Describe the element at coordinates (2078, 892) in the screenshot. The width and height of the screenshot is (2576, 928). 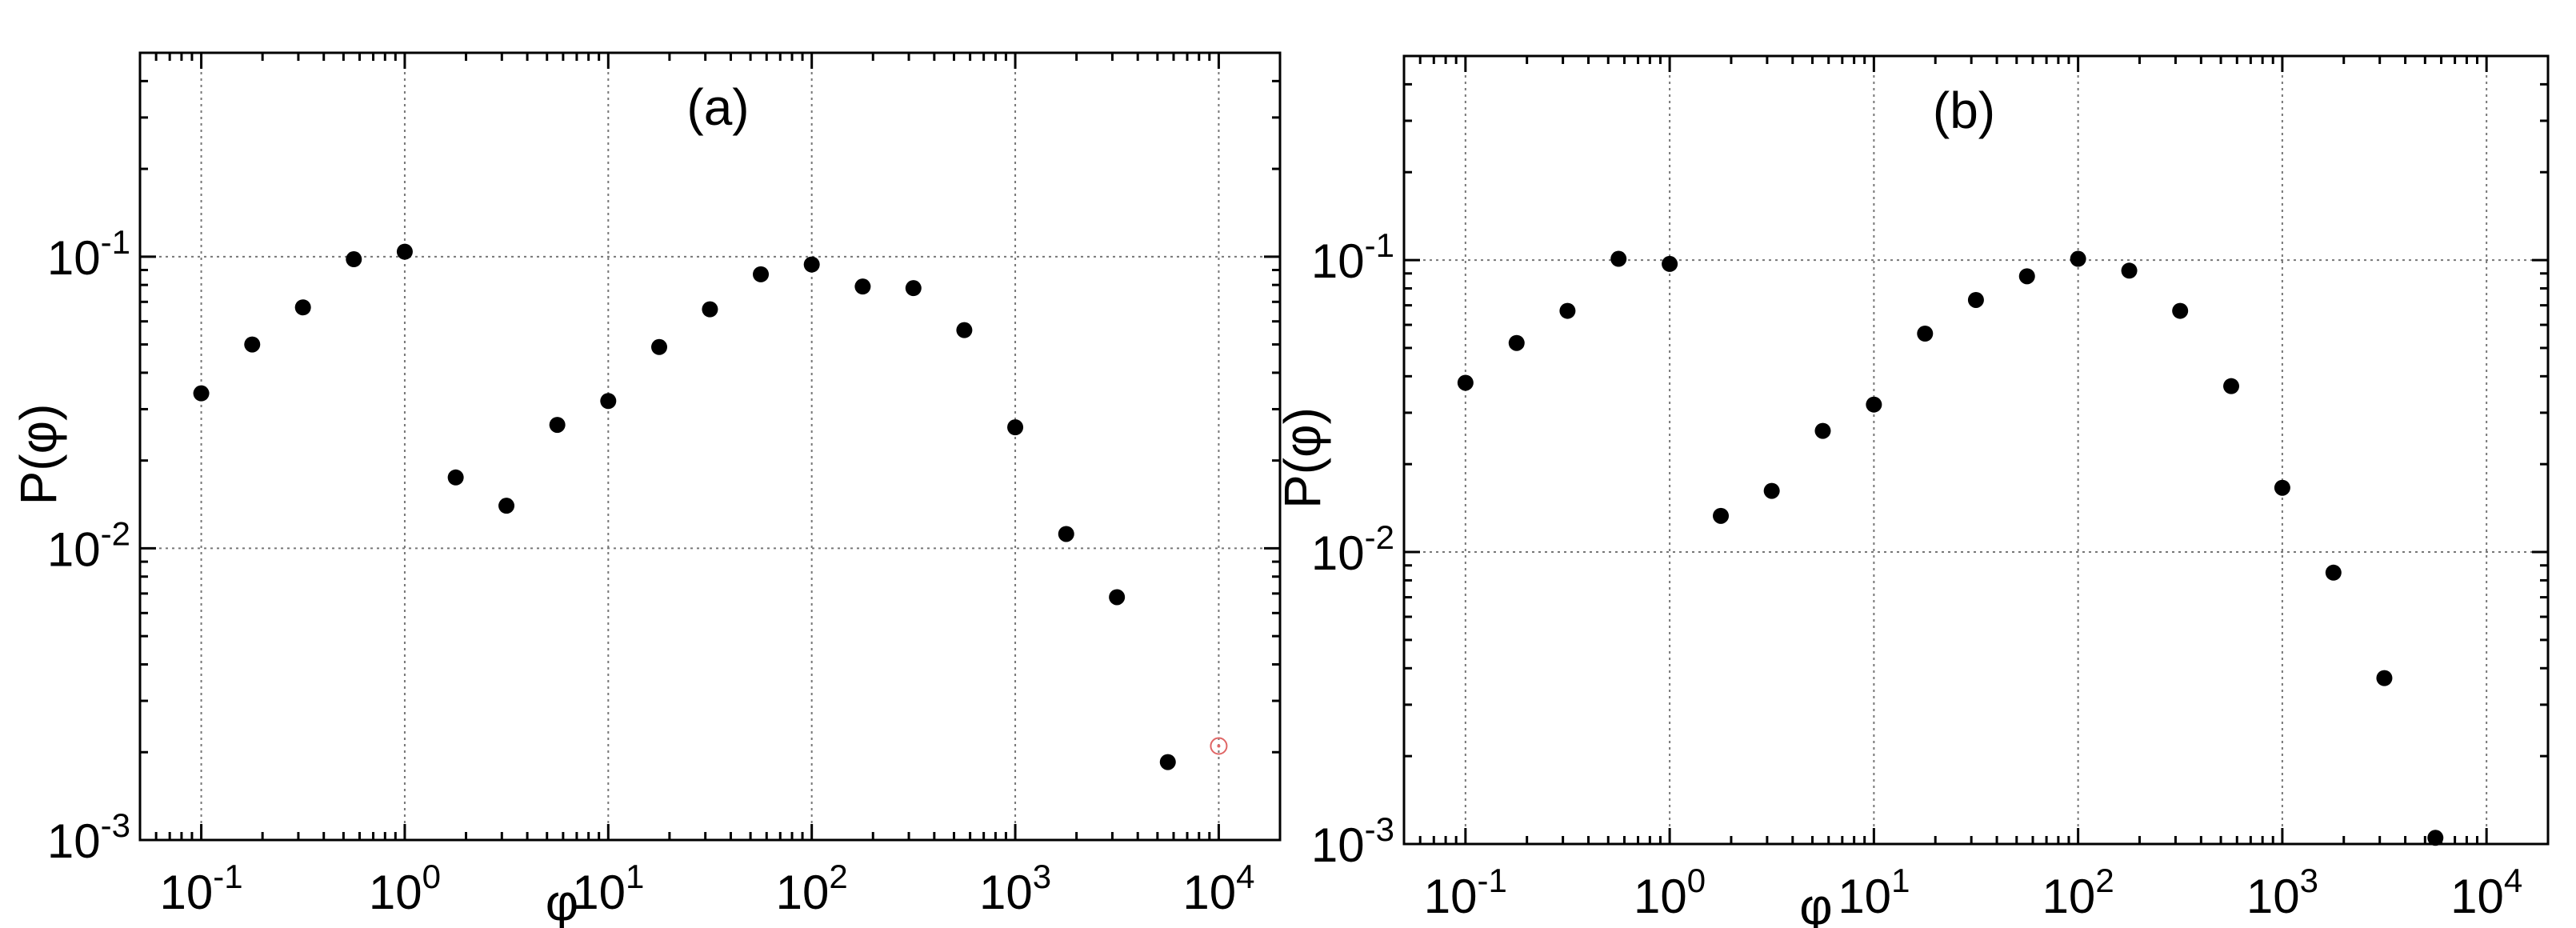
I see `panel-b-xtick-label-3: 10²` at that location.